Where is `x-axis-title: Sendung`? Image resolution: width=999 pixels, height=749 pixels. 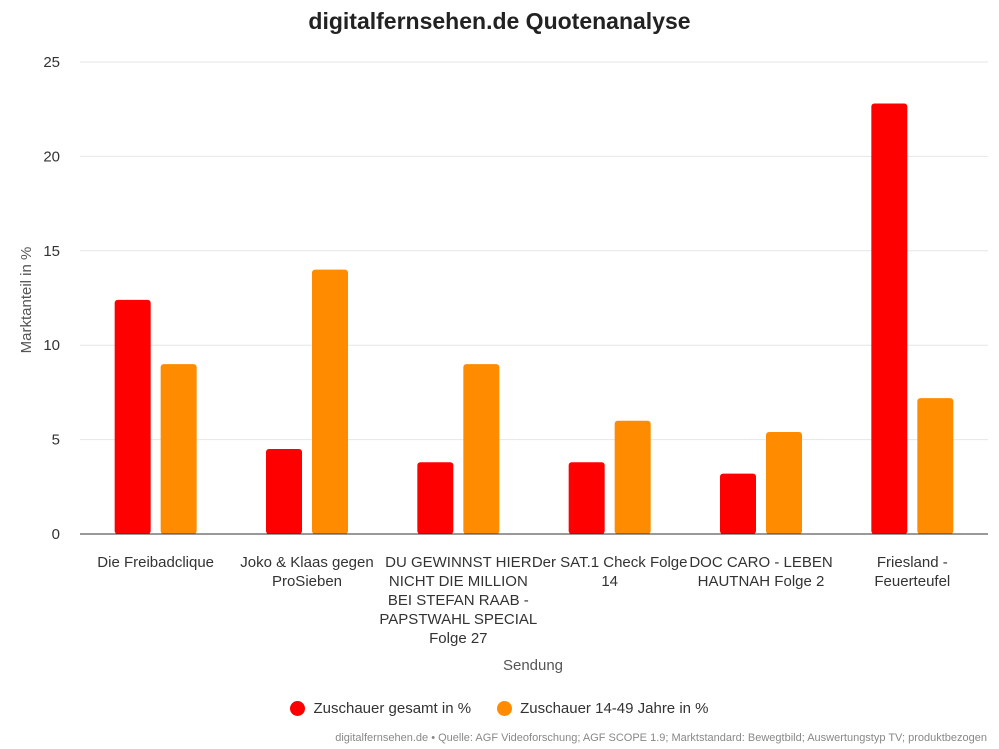
x-axis-title: Sendung is located at coordinates (533, 665).